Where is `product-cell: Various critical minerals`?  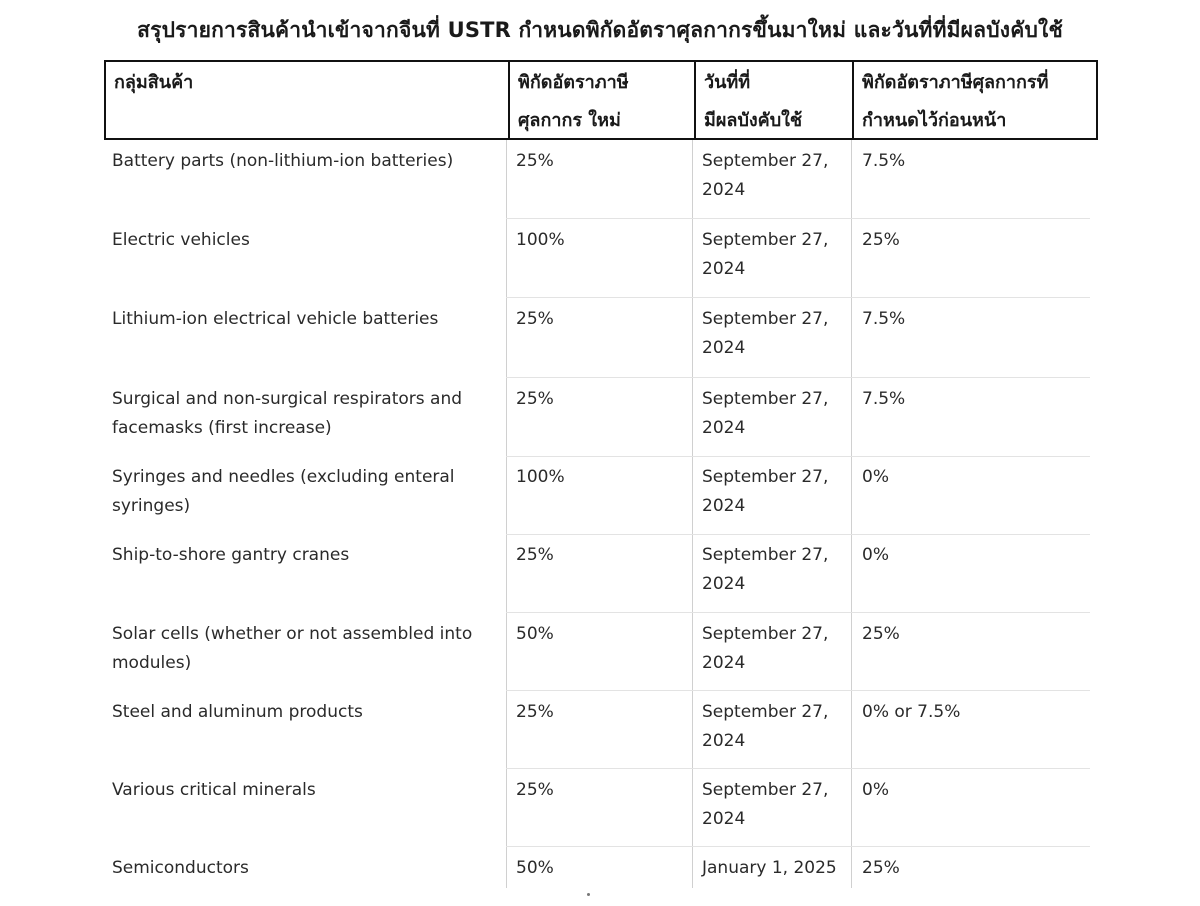 product-cell: Various critical minerals is located at coordinates (302, 790).